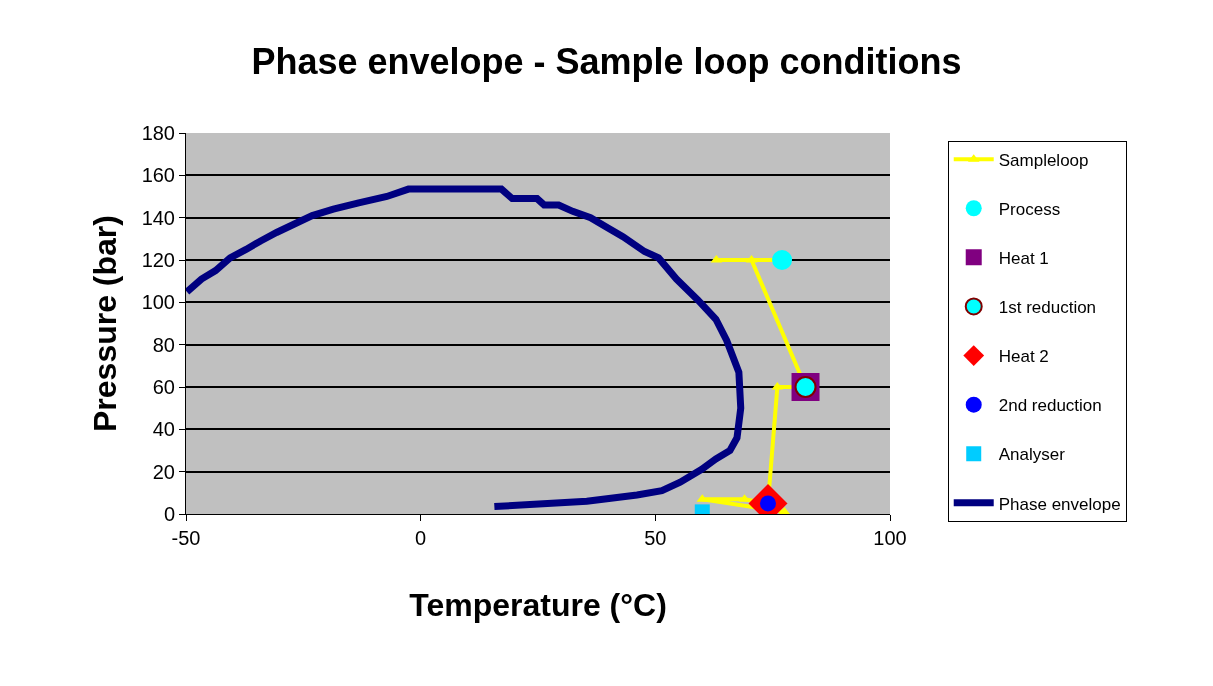 This screenshot has width=1213, height=686. I want to click on y-tick-label: 20, so click(163, 471).